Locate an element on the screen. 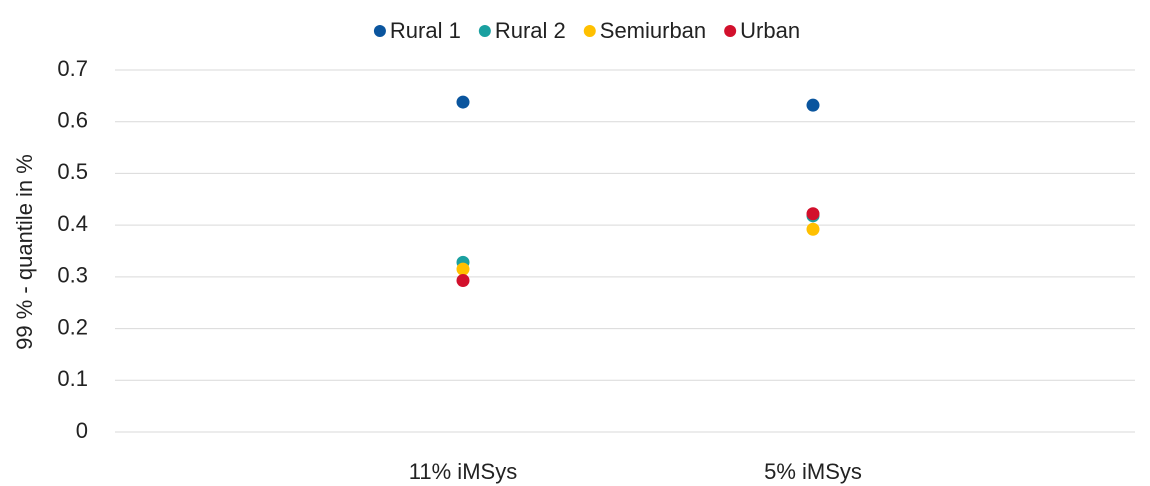 The image size is (1150, 486). legend-label: Rural 2 is located at coordinates (530, 30).